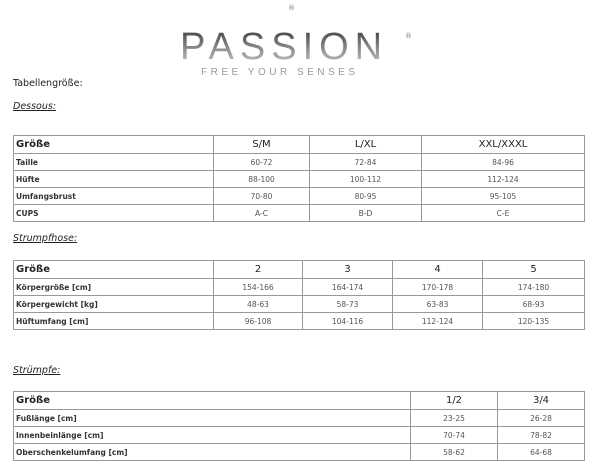 This screenshot has height=470, width=600. I want to click on row-label: Oberschenkelumfang [cm], so click(212, 452).